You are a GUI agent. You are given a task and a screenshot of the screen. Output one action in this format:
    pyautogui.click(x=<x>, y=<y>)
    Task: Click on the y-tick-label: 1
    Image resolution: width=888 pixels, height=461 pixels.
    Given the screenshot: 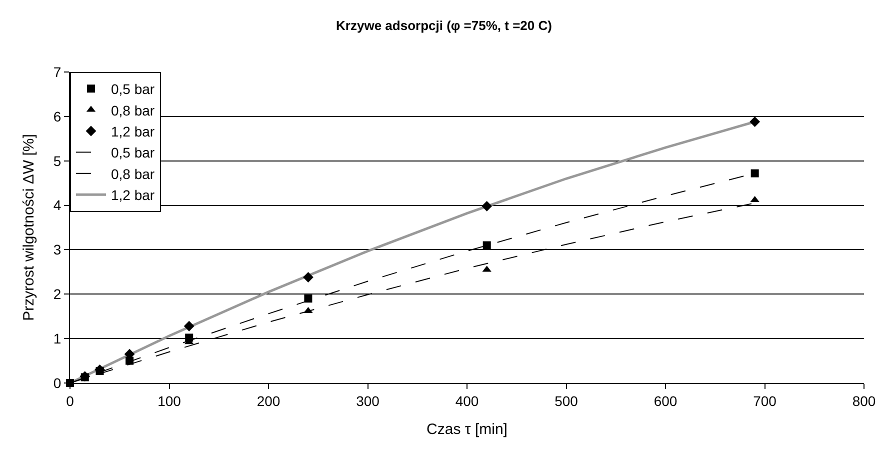 What is the action you would take?
    pyautogui.click(x=57, y=338)
    